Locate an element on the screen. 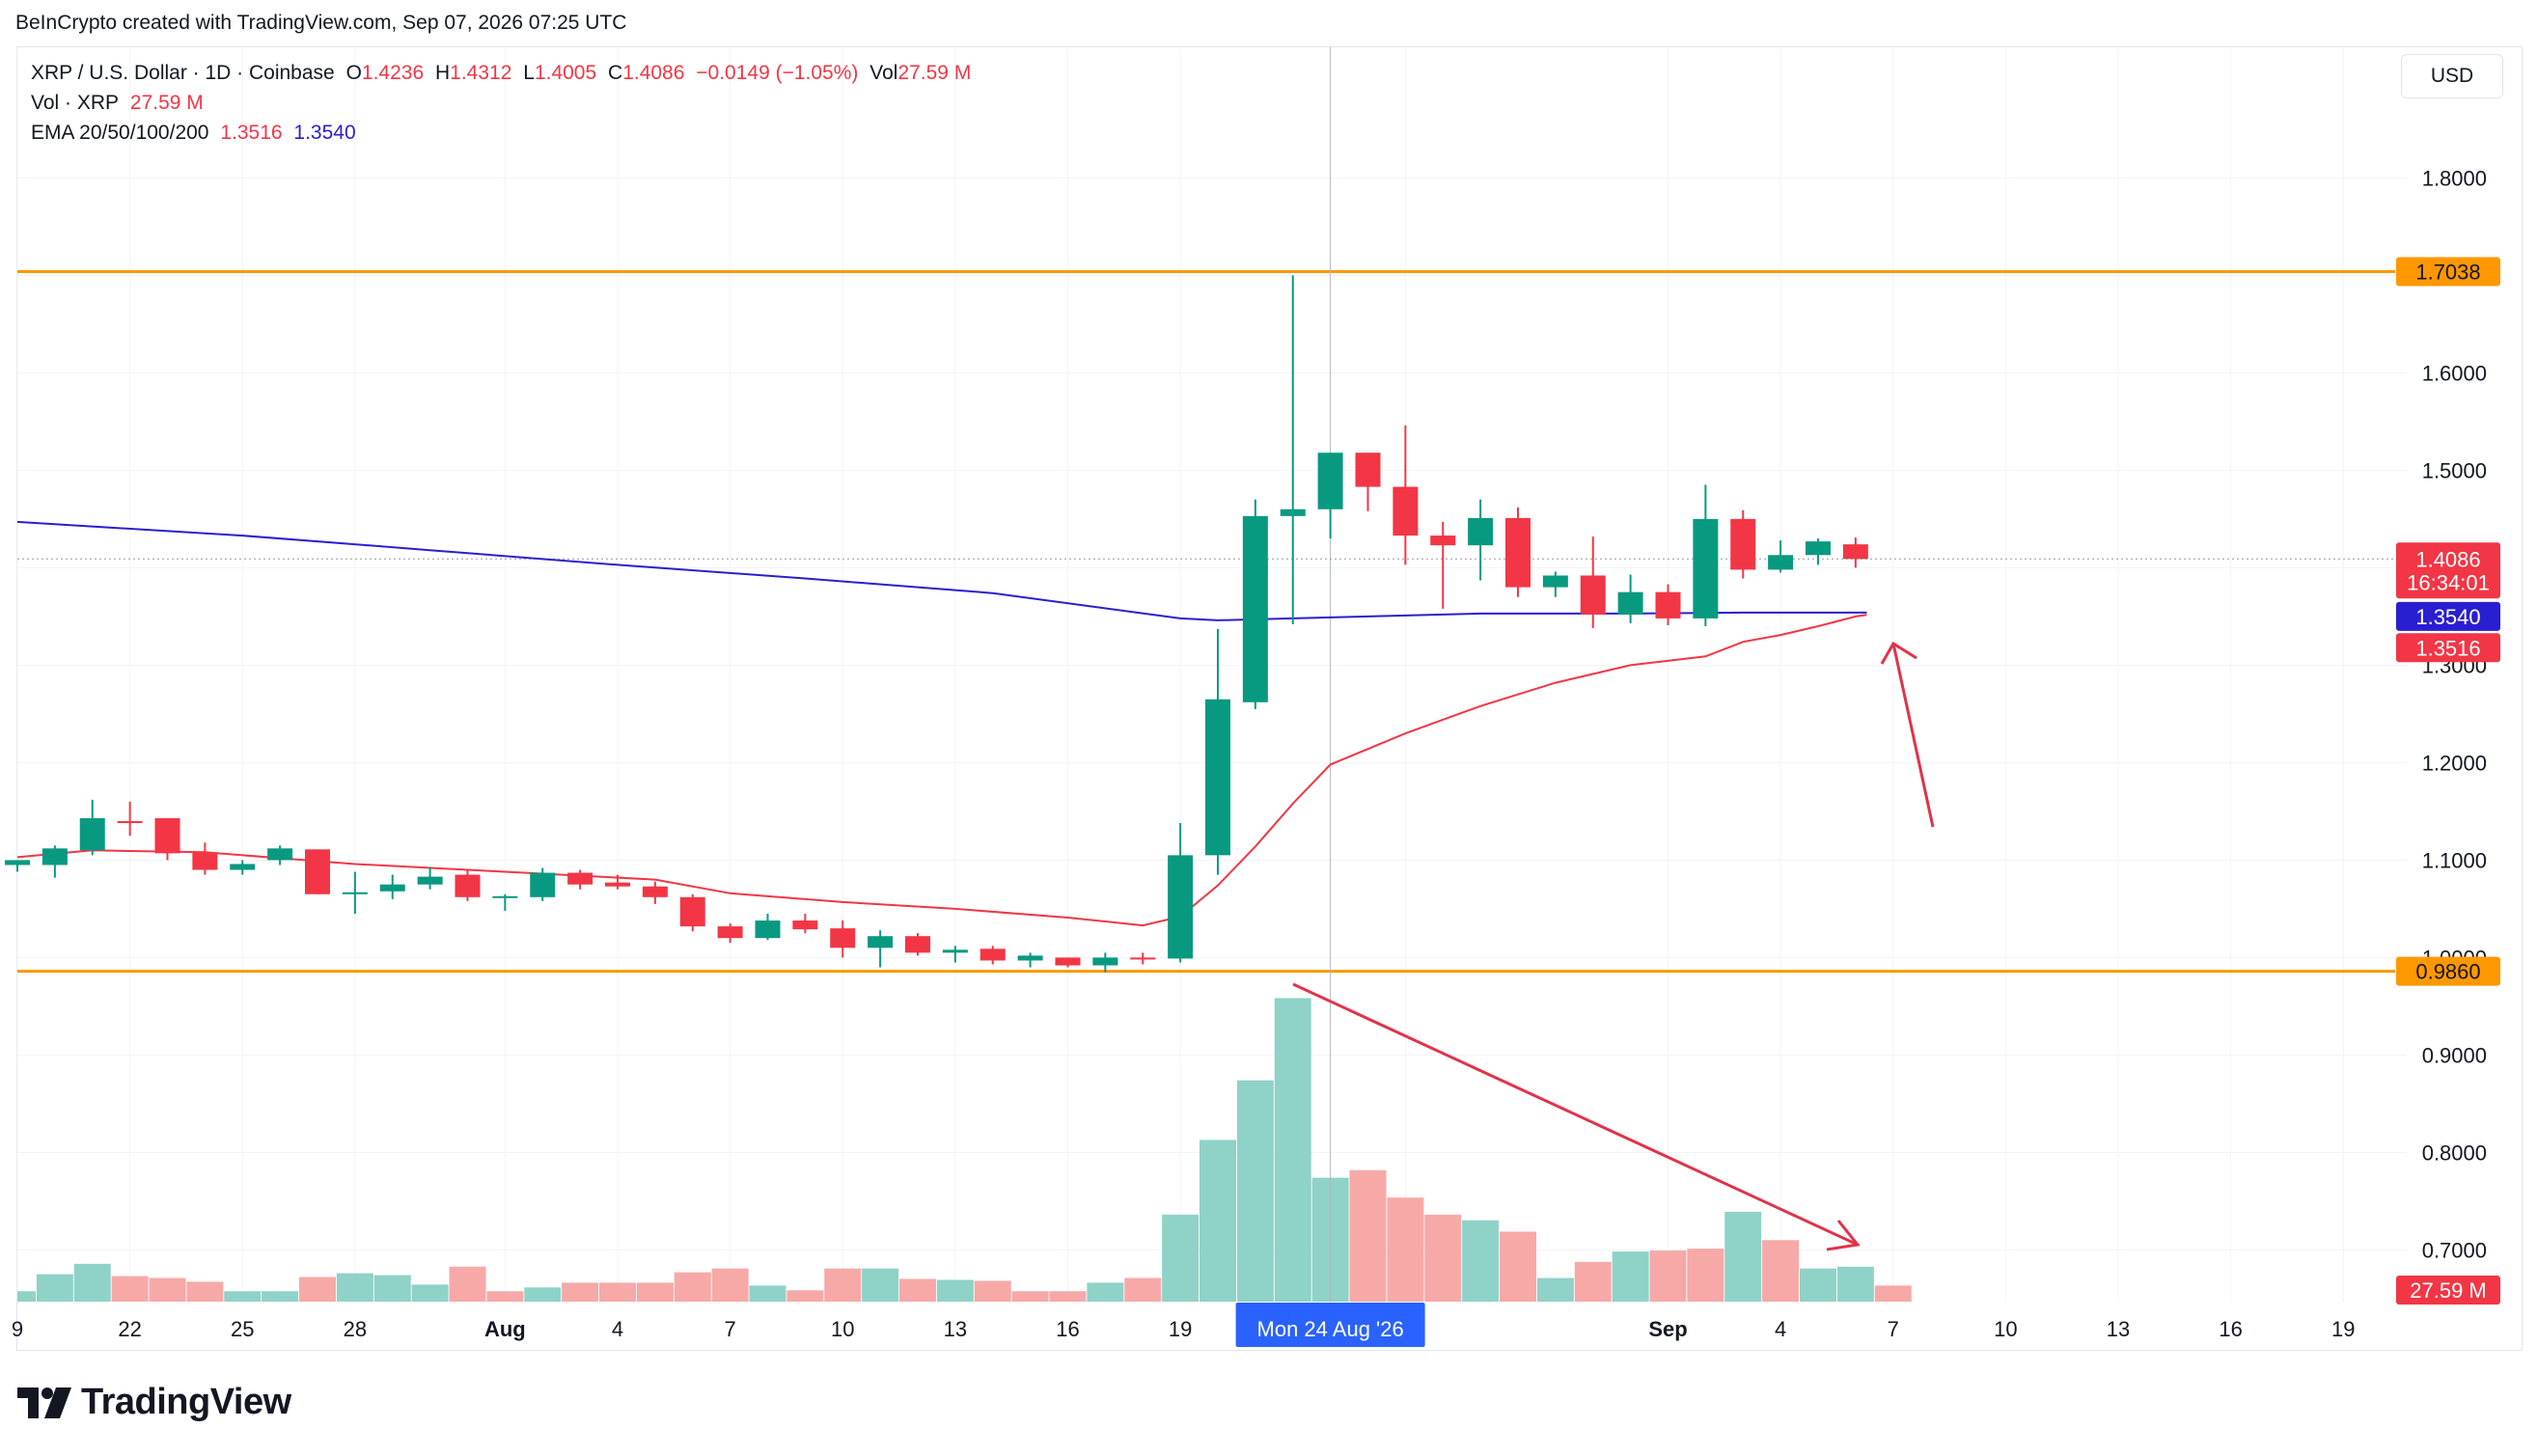 The image size is (2537, 1456). price-tag-label: 1.3540 is located at coordinates (2447, 617).